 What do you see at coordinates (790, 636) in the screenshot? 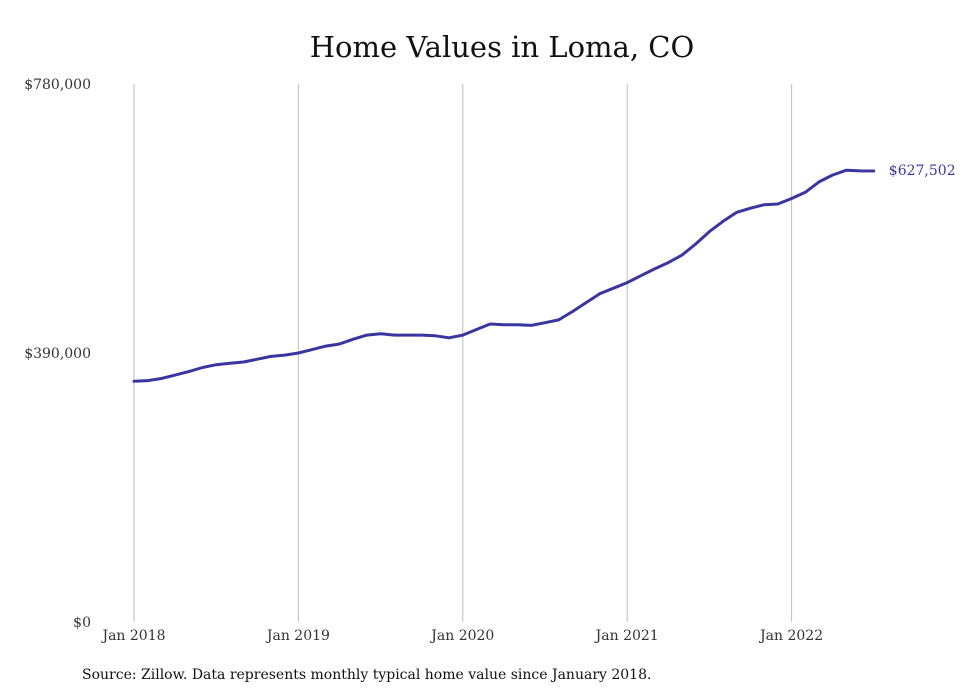
I see `x-tick-label: Jan 2022` at bounding box center [790, 636].